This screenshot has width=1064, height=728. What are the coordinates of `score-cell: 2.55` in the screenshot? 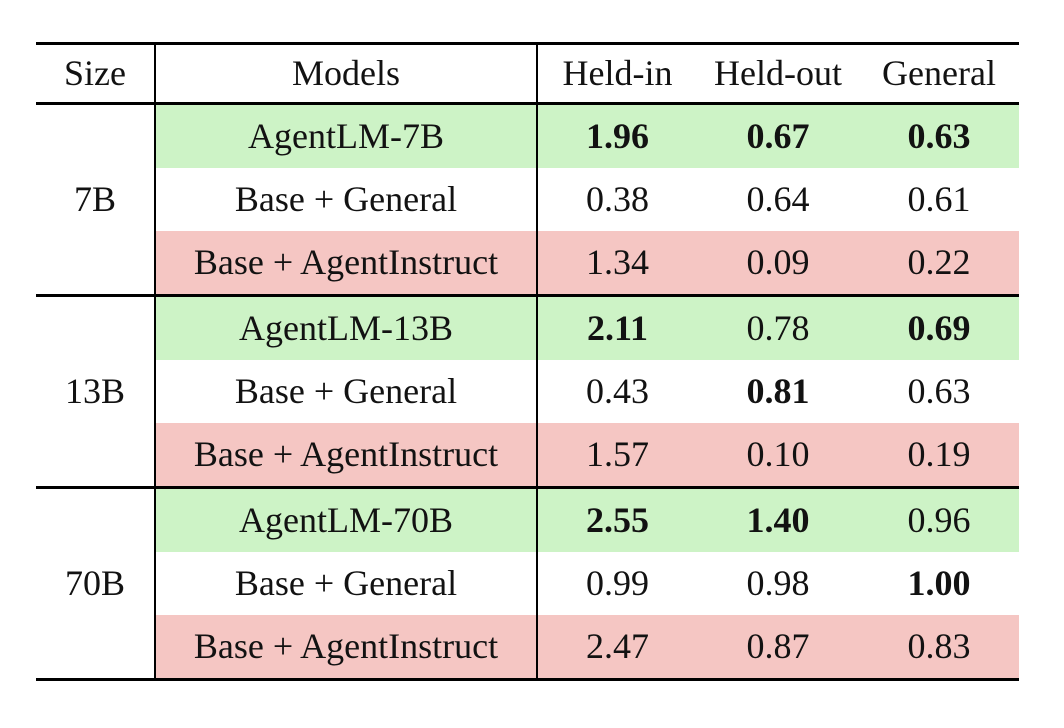 It's located at (617, 519).